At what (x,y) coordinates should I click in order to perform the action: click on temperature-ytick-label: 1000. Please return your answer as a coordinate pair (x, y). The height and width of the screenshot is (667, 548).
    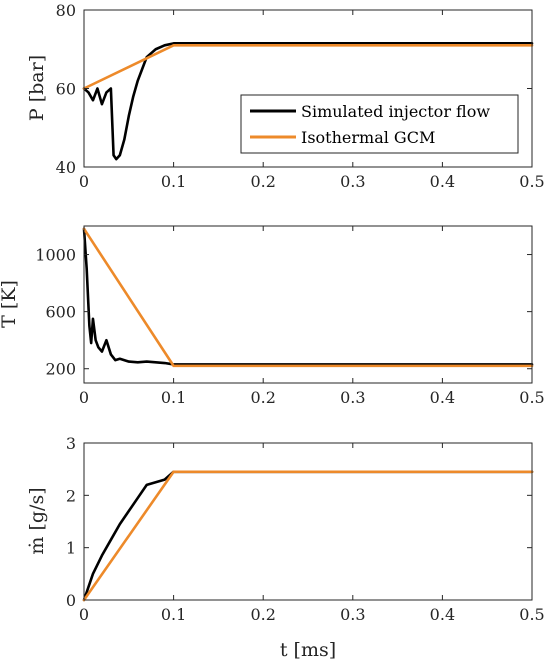
    Looking at the image, I should click on (55, 255).